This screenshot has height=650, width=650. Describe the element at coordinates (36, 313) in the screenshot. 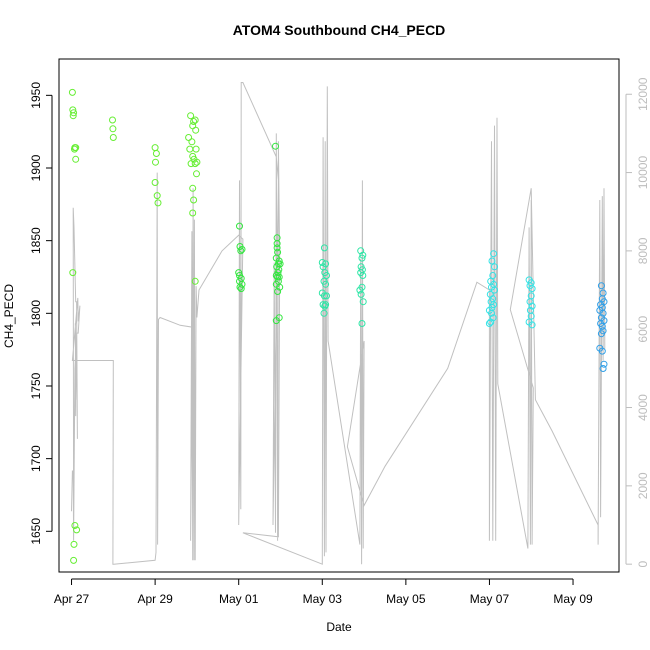

I see `y-tick-label: 1800` at that location.